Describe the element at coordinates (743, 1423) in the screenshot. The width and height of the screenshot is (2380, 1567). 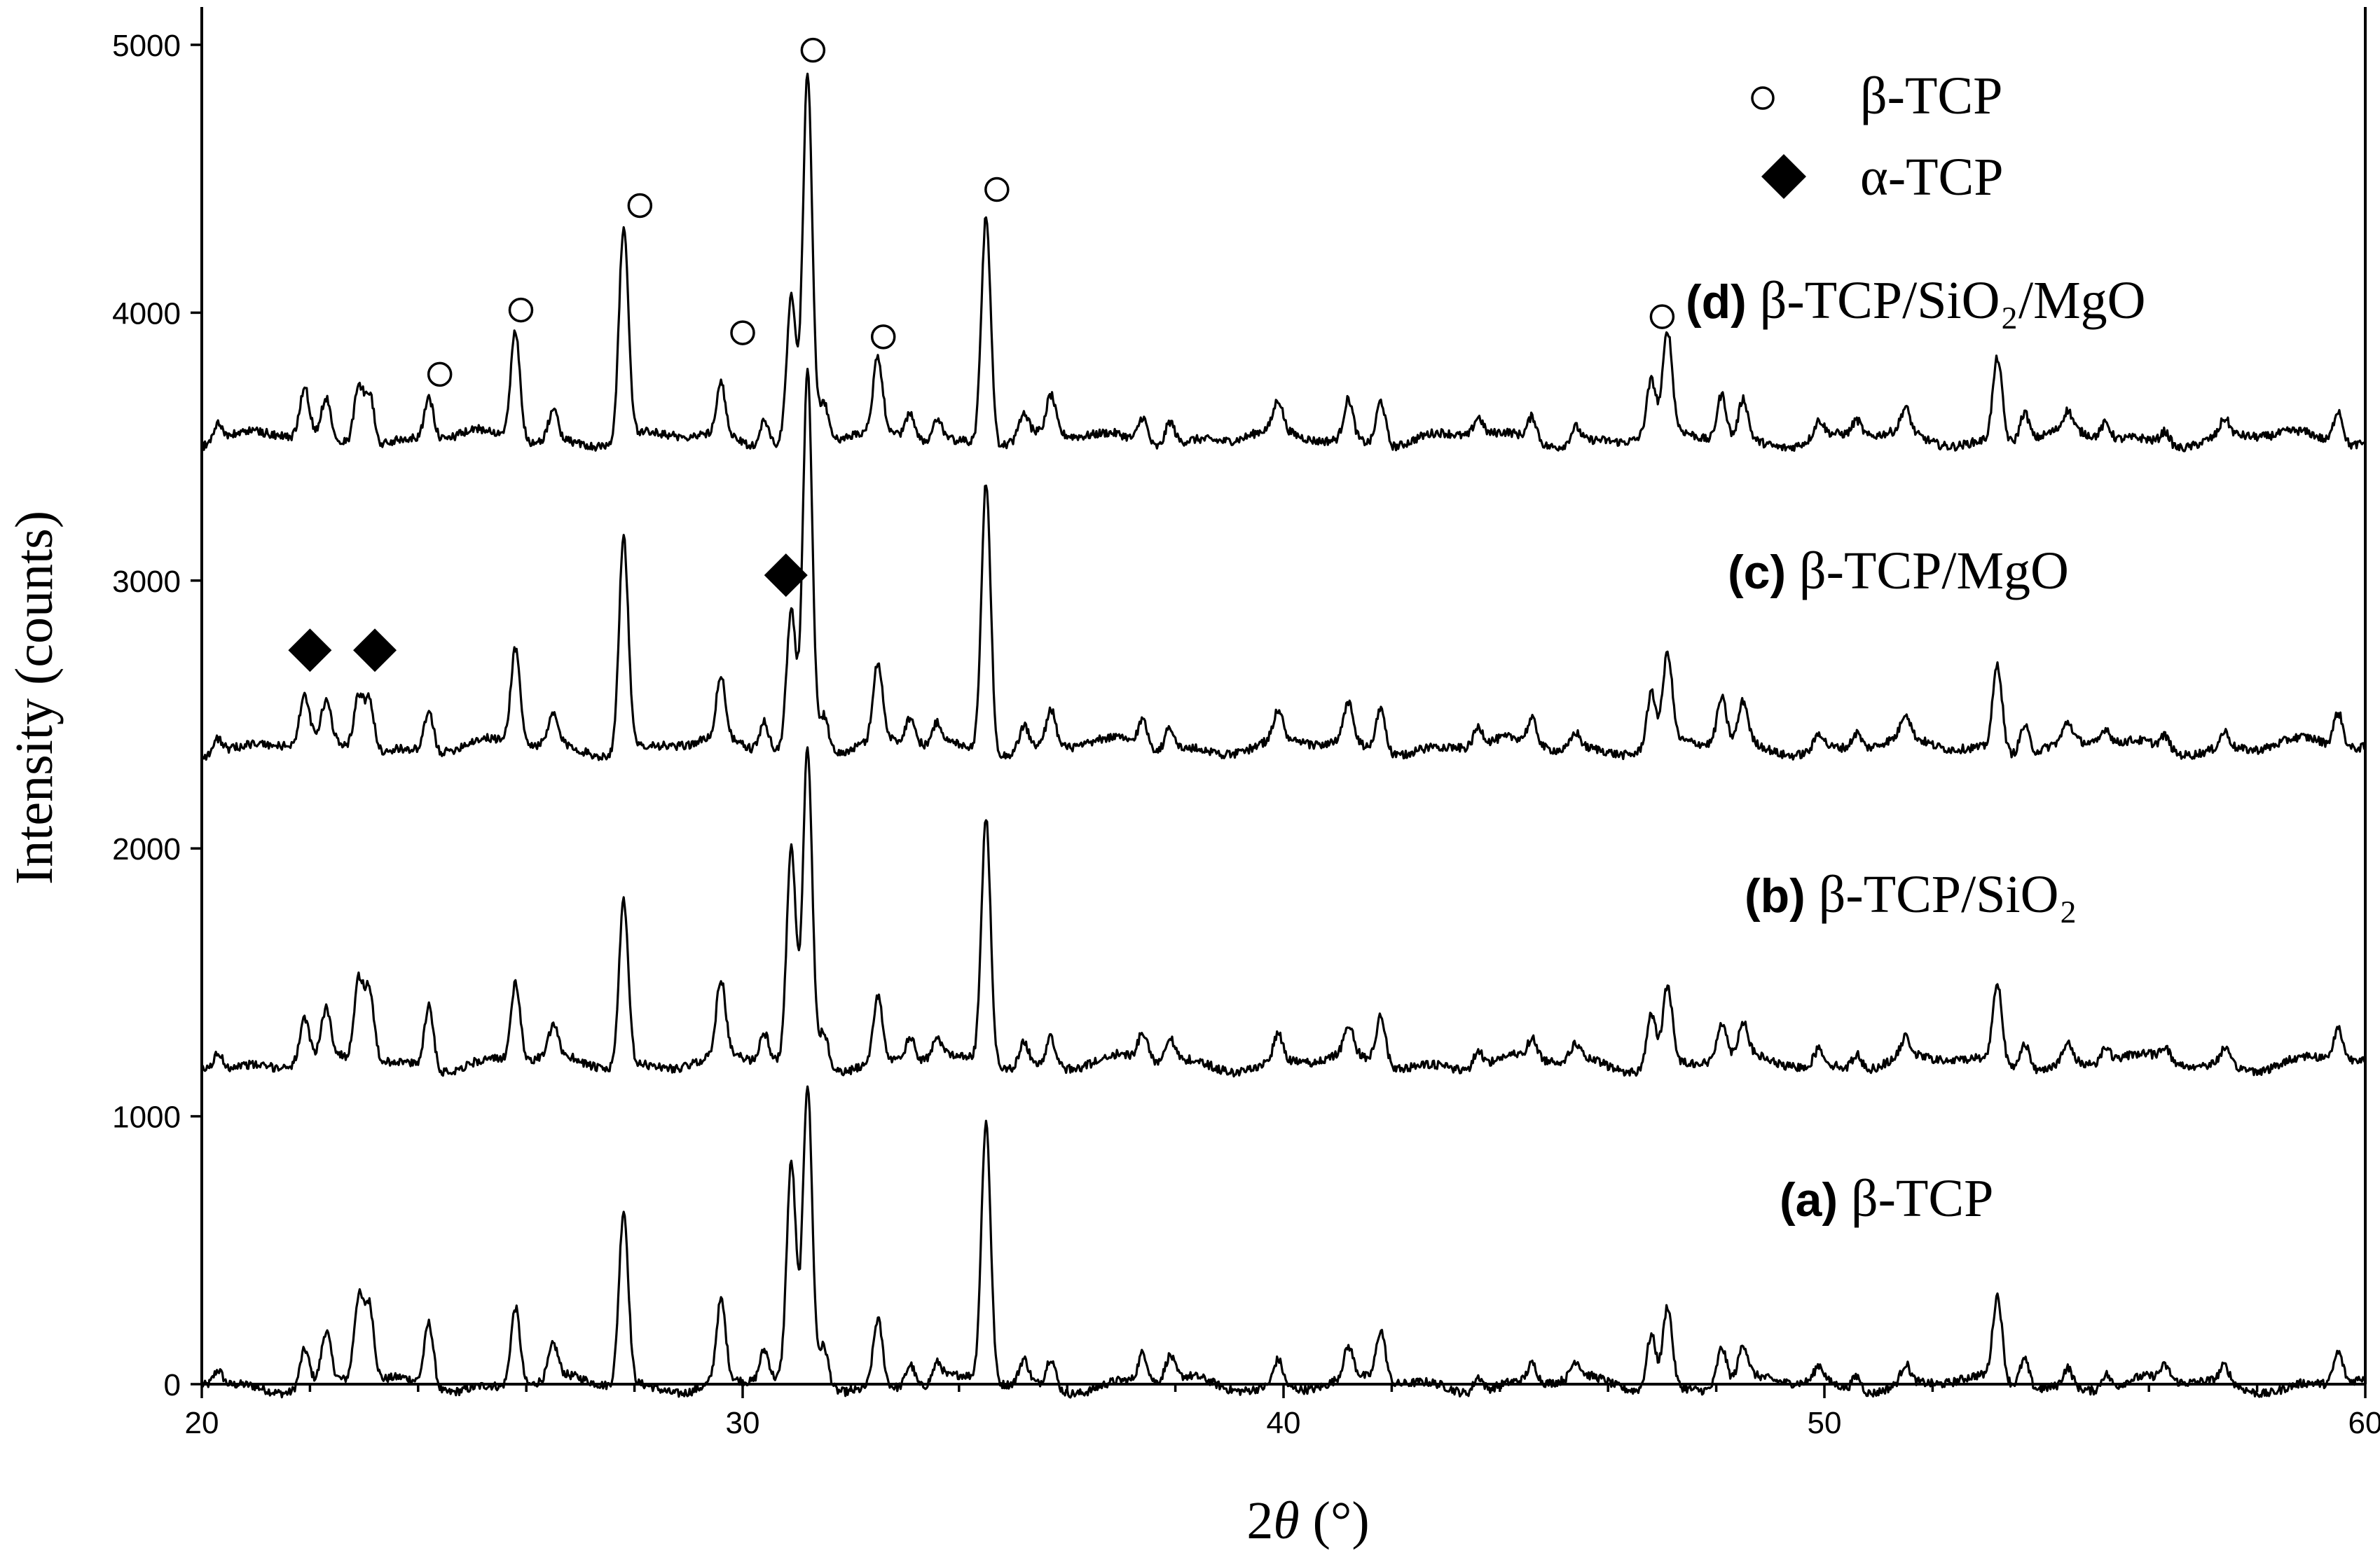
I see `x-tick-label: 30` at that location.